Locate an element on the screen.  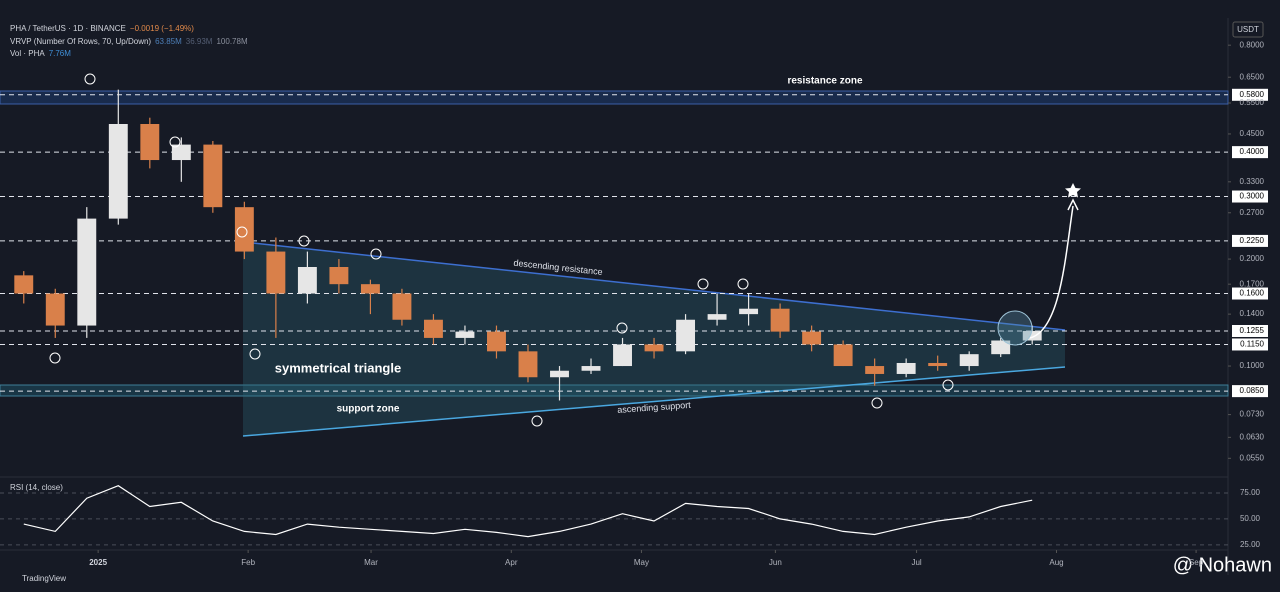
vrvp-value: 63.85M is located at coordinates (168, 41).